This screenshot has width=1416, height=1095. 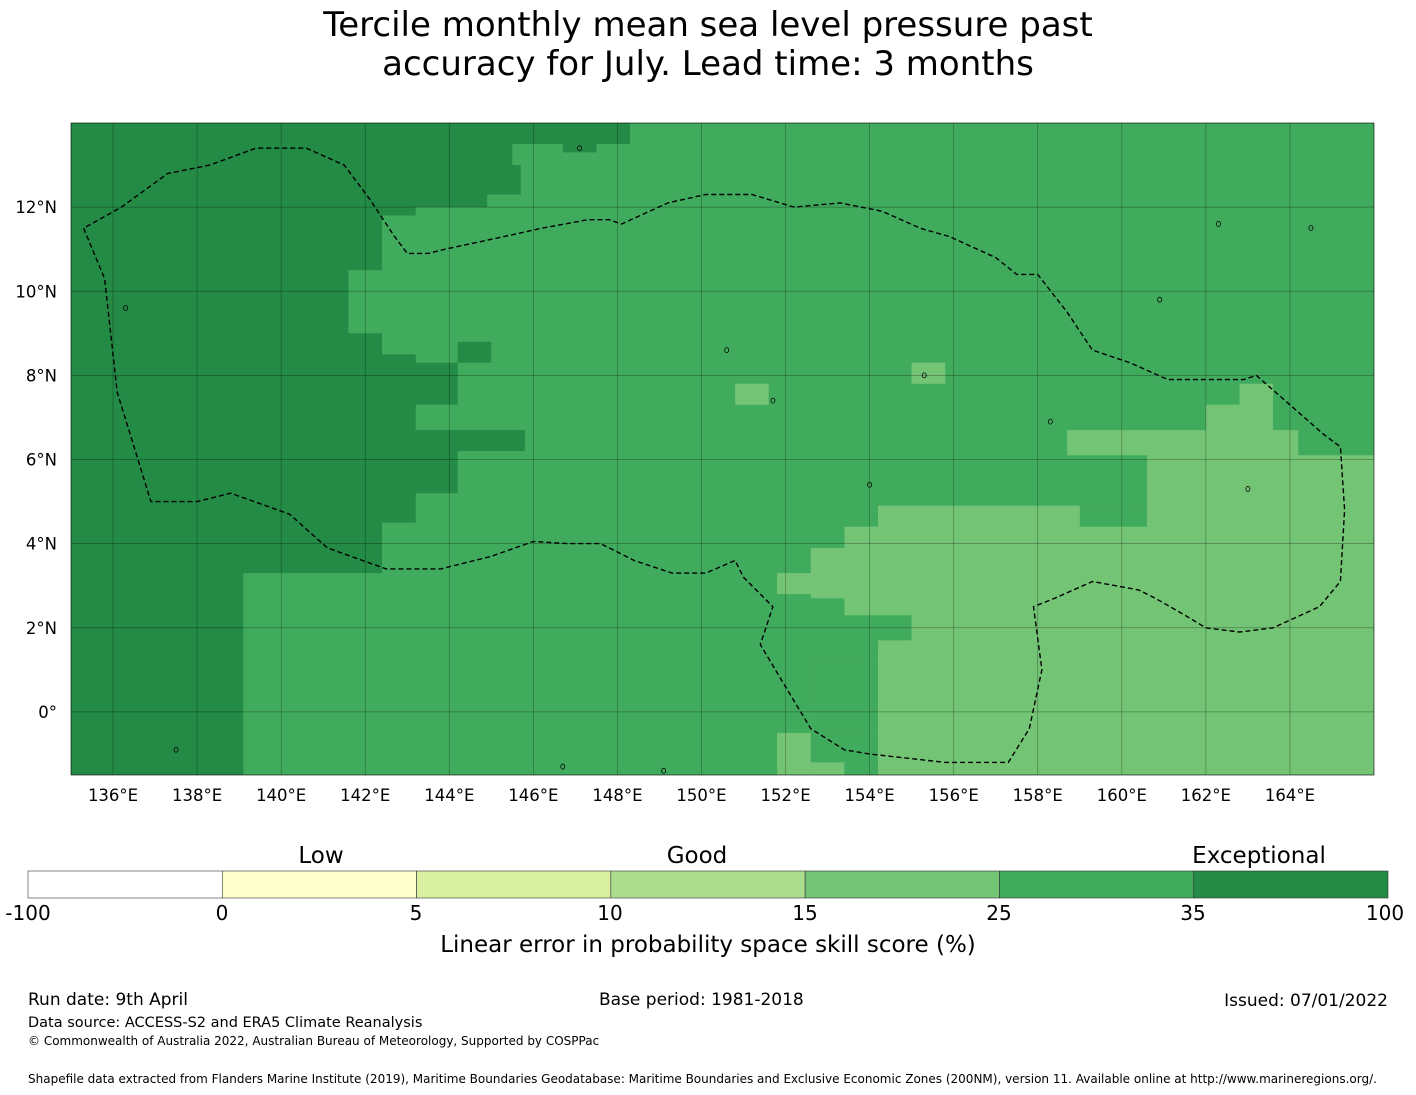 I want to click on colorbar, so click(x=708, y=884).